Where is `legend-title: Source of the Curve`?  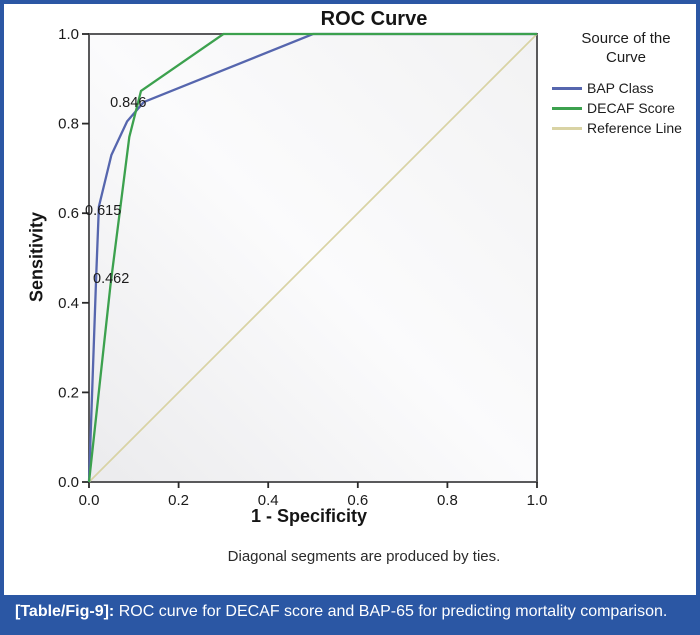
legend-title: Source of the Curve is located at coordinates (626, 48).